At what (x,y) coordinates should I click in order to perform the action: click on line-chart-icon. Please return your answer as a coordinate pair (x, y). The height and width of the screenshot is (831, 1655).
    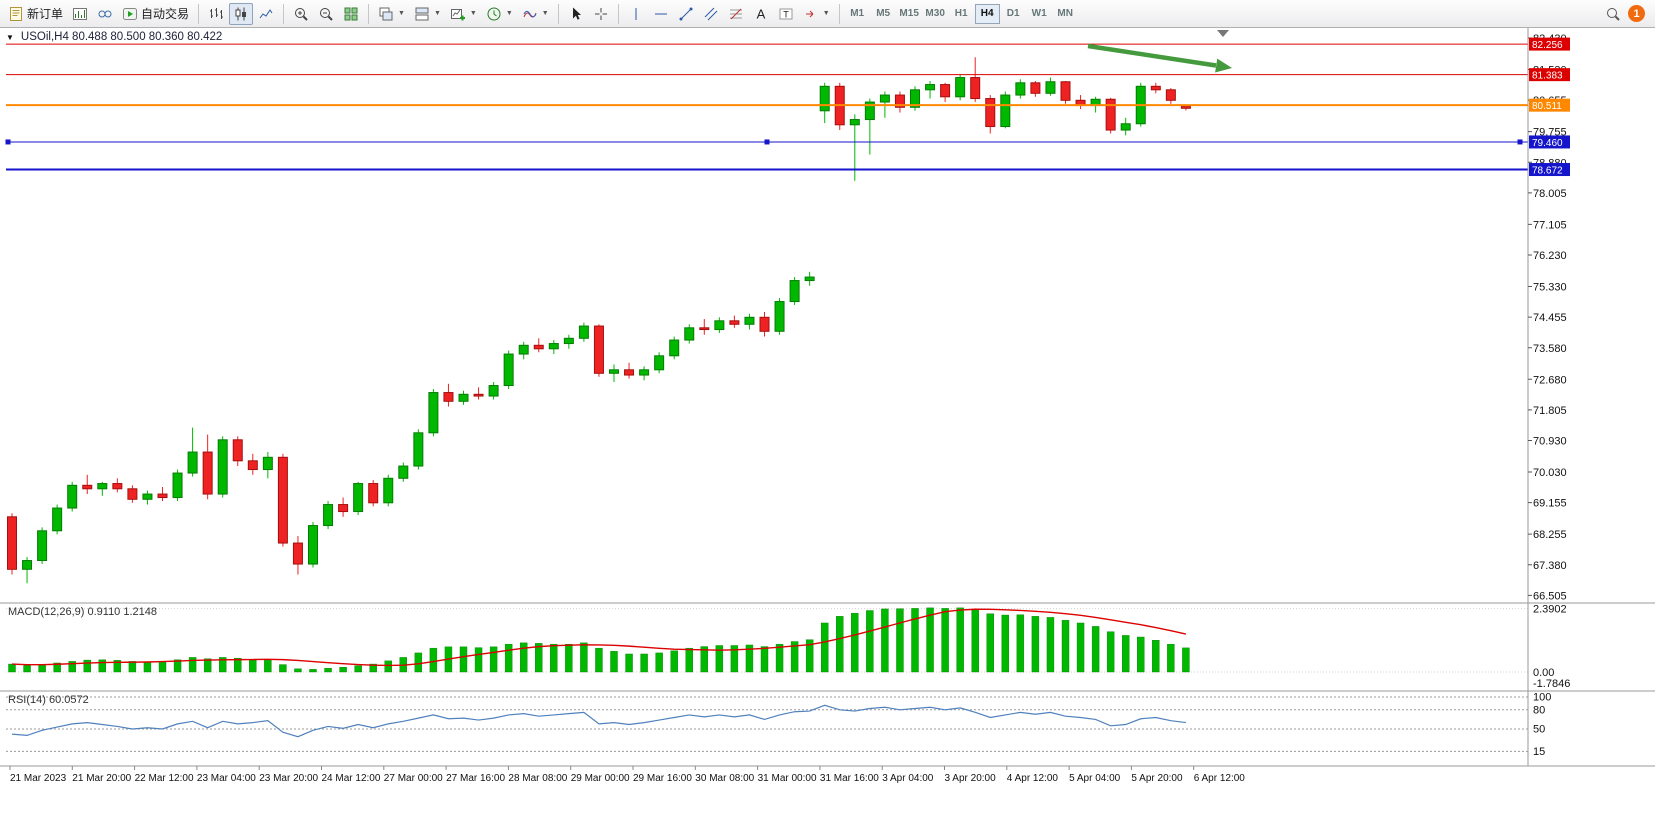
    Looking at the image, I should click on (266, 14).